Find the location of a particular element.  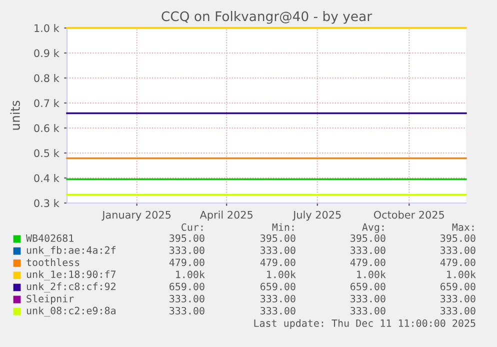

x-tick-label: October 2025 is located at coordinates (409, 214).